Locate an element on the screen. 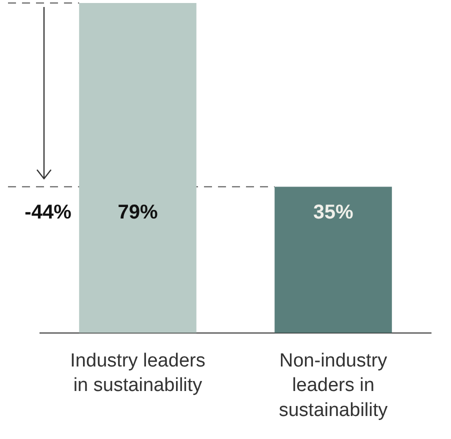  x-tick-label: Non-industry leaders in sustainability is located at coordinates (333, 385).